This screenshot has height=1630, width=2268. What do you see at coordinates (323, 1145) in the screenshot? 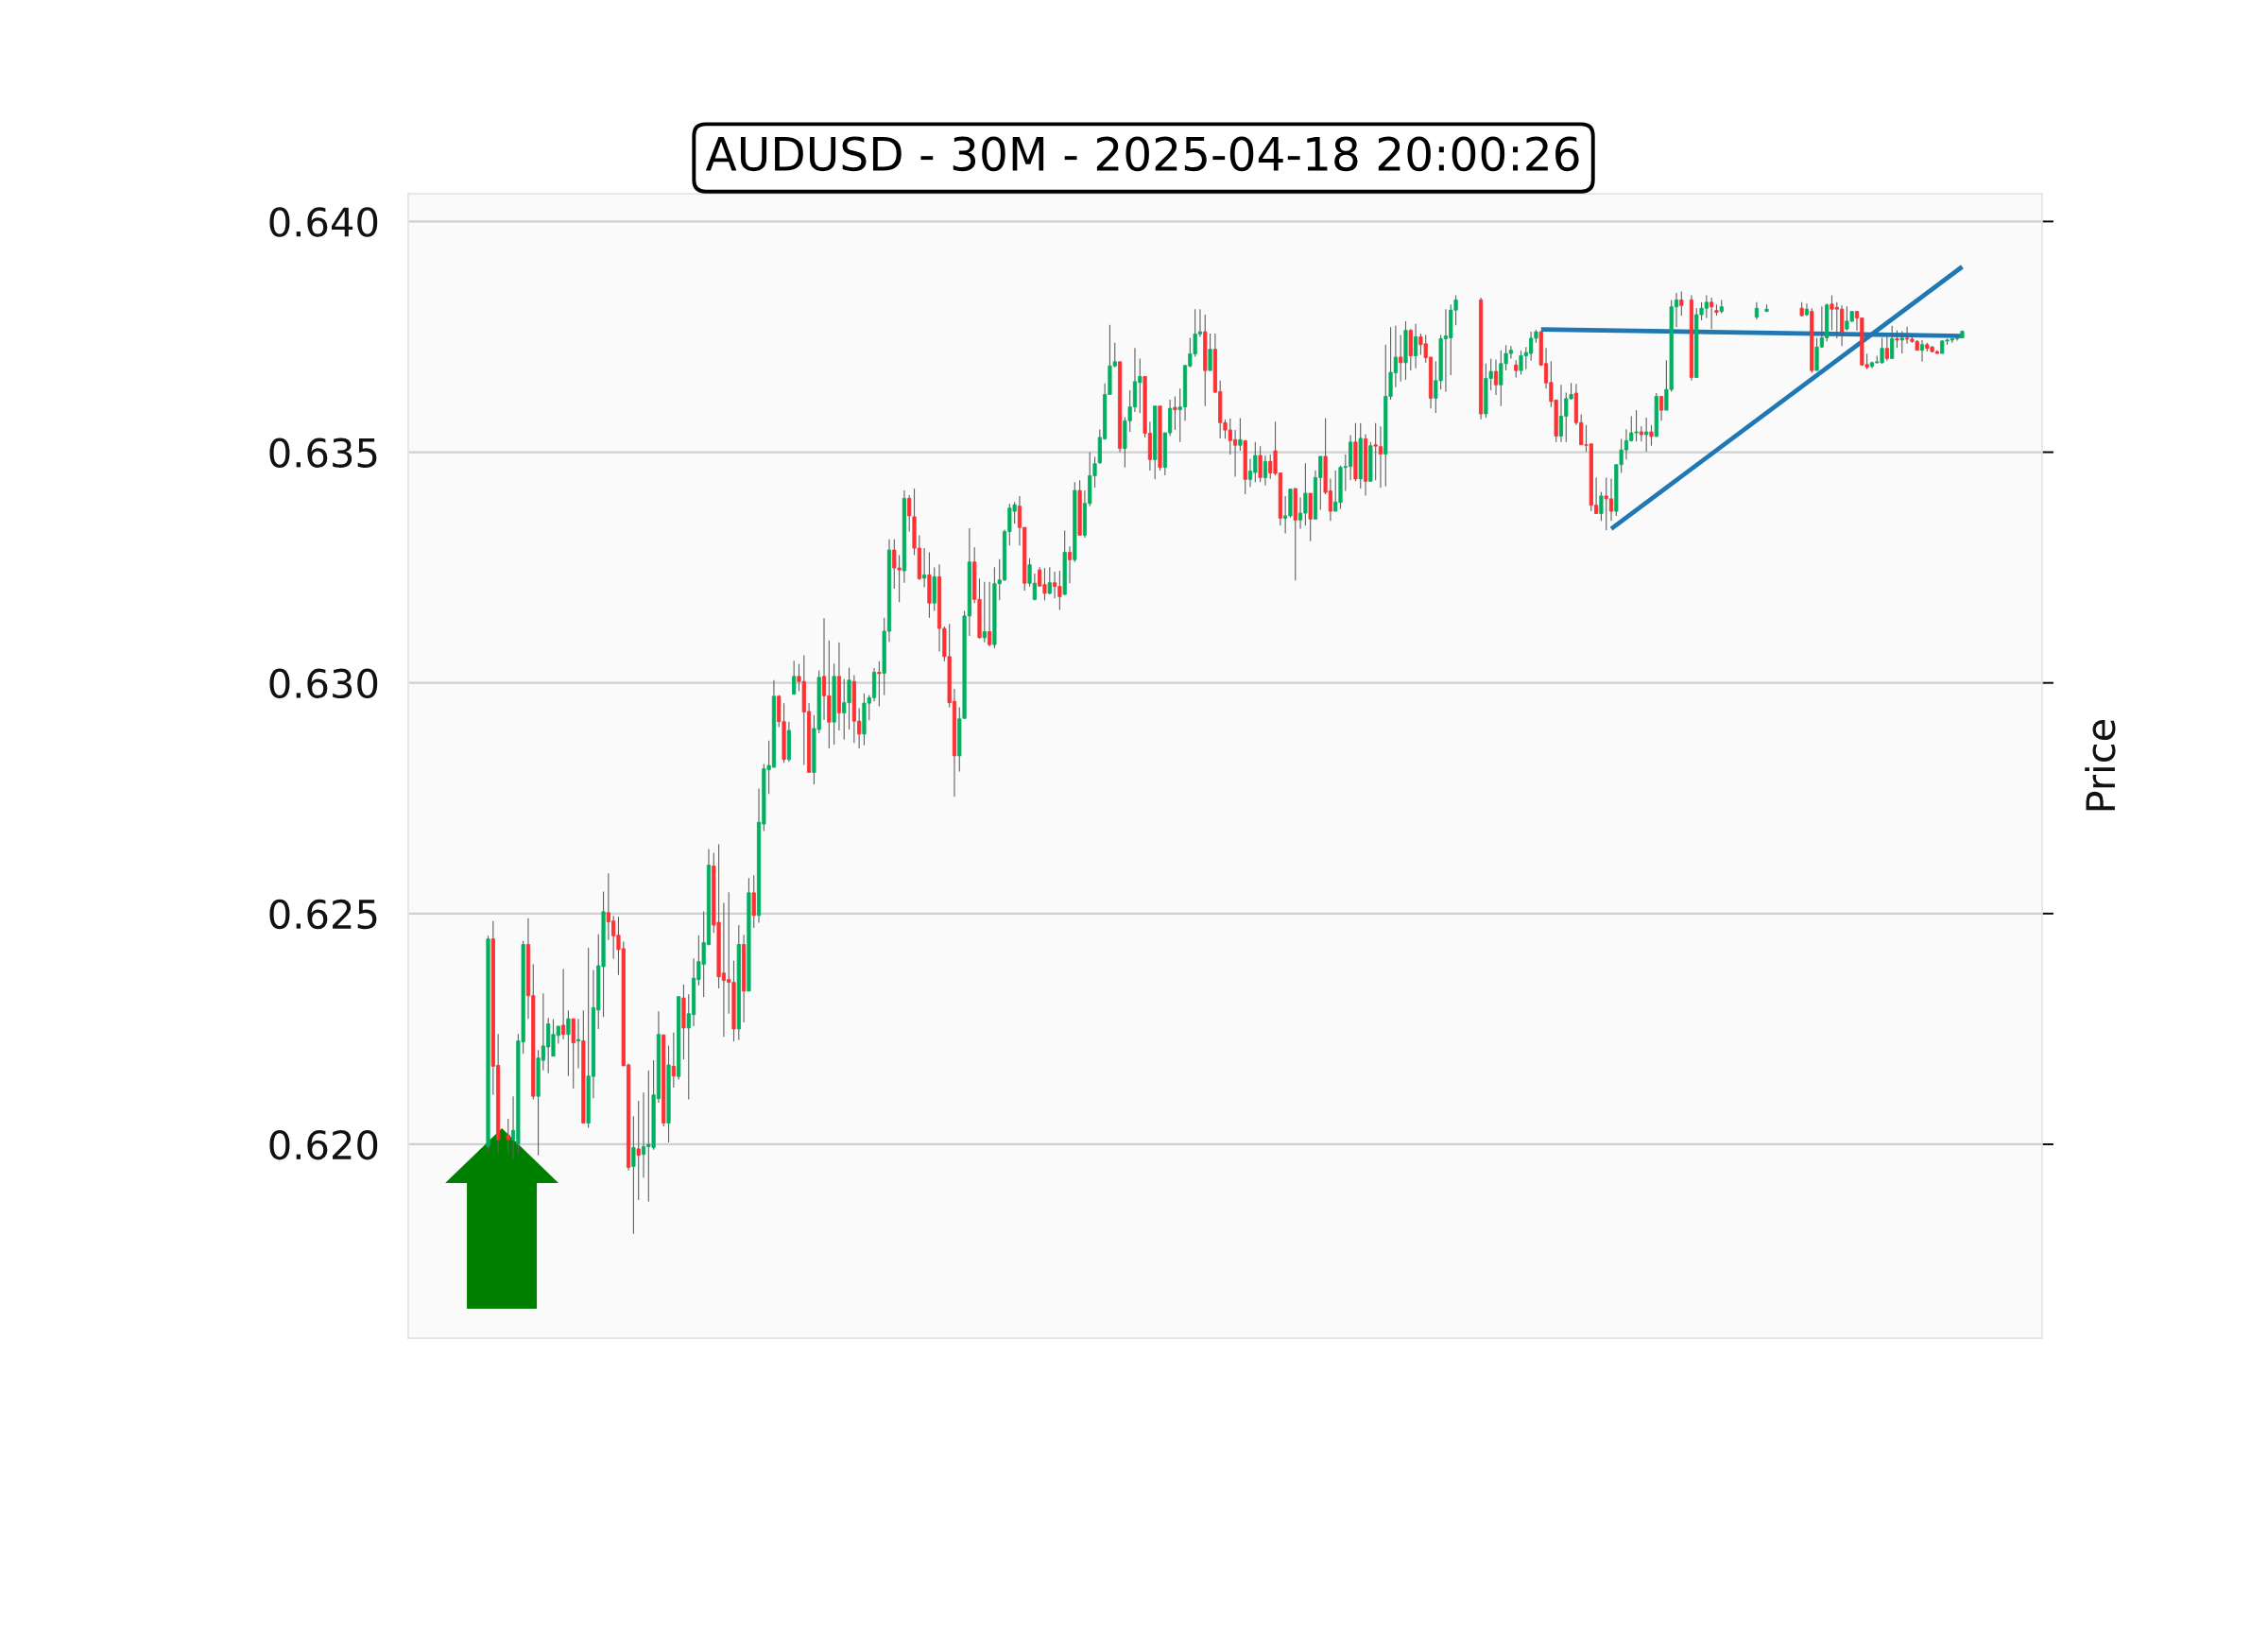
I see `y-tick-label: 0.620` at bounding box center [323, 1145].